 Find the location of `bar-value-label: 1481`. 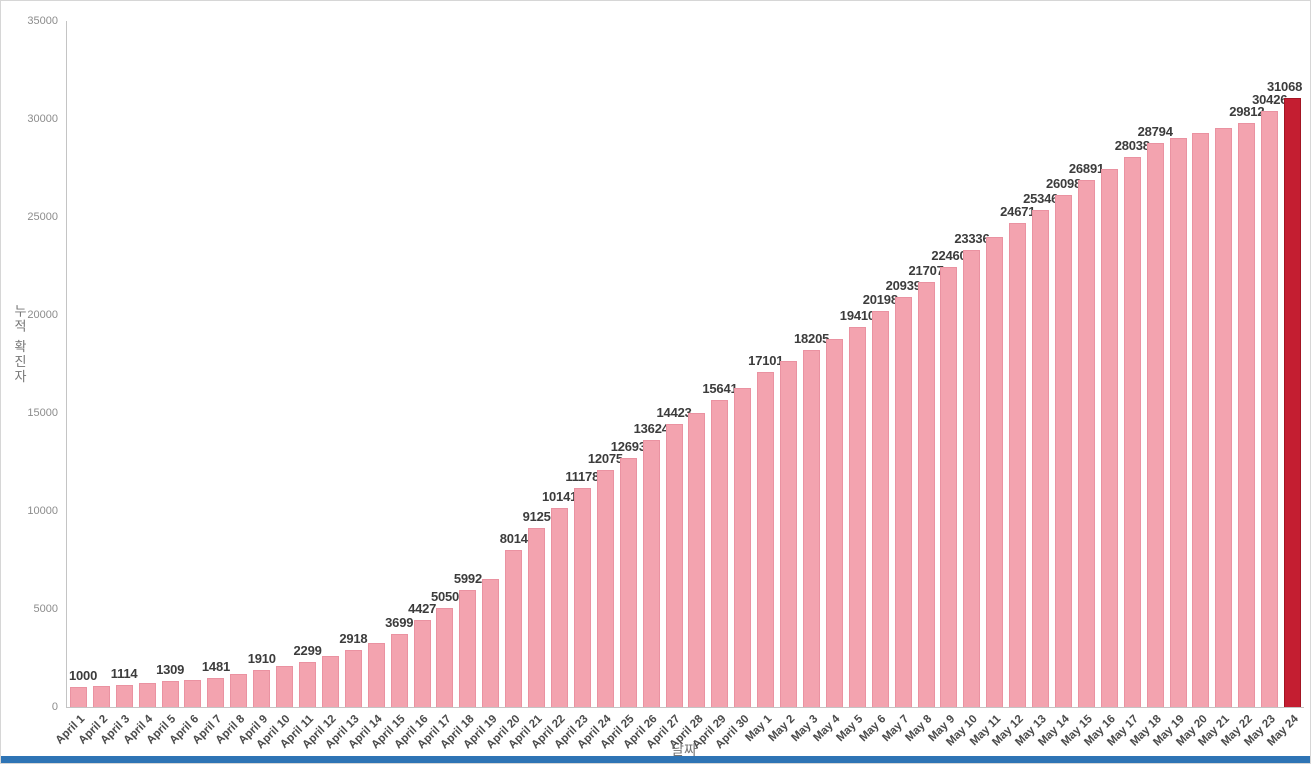

bar-value-label: 1481 is located at coordinates (216, 666).